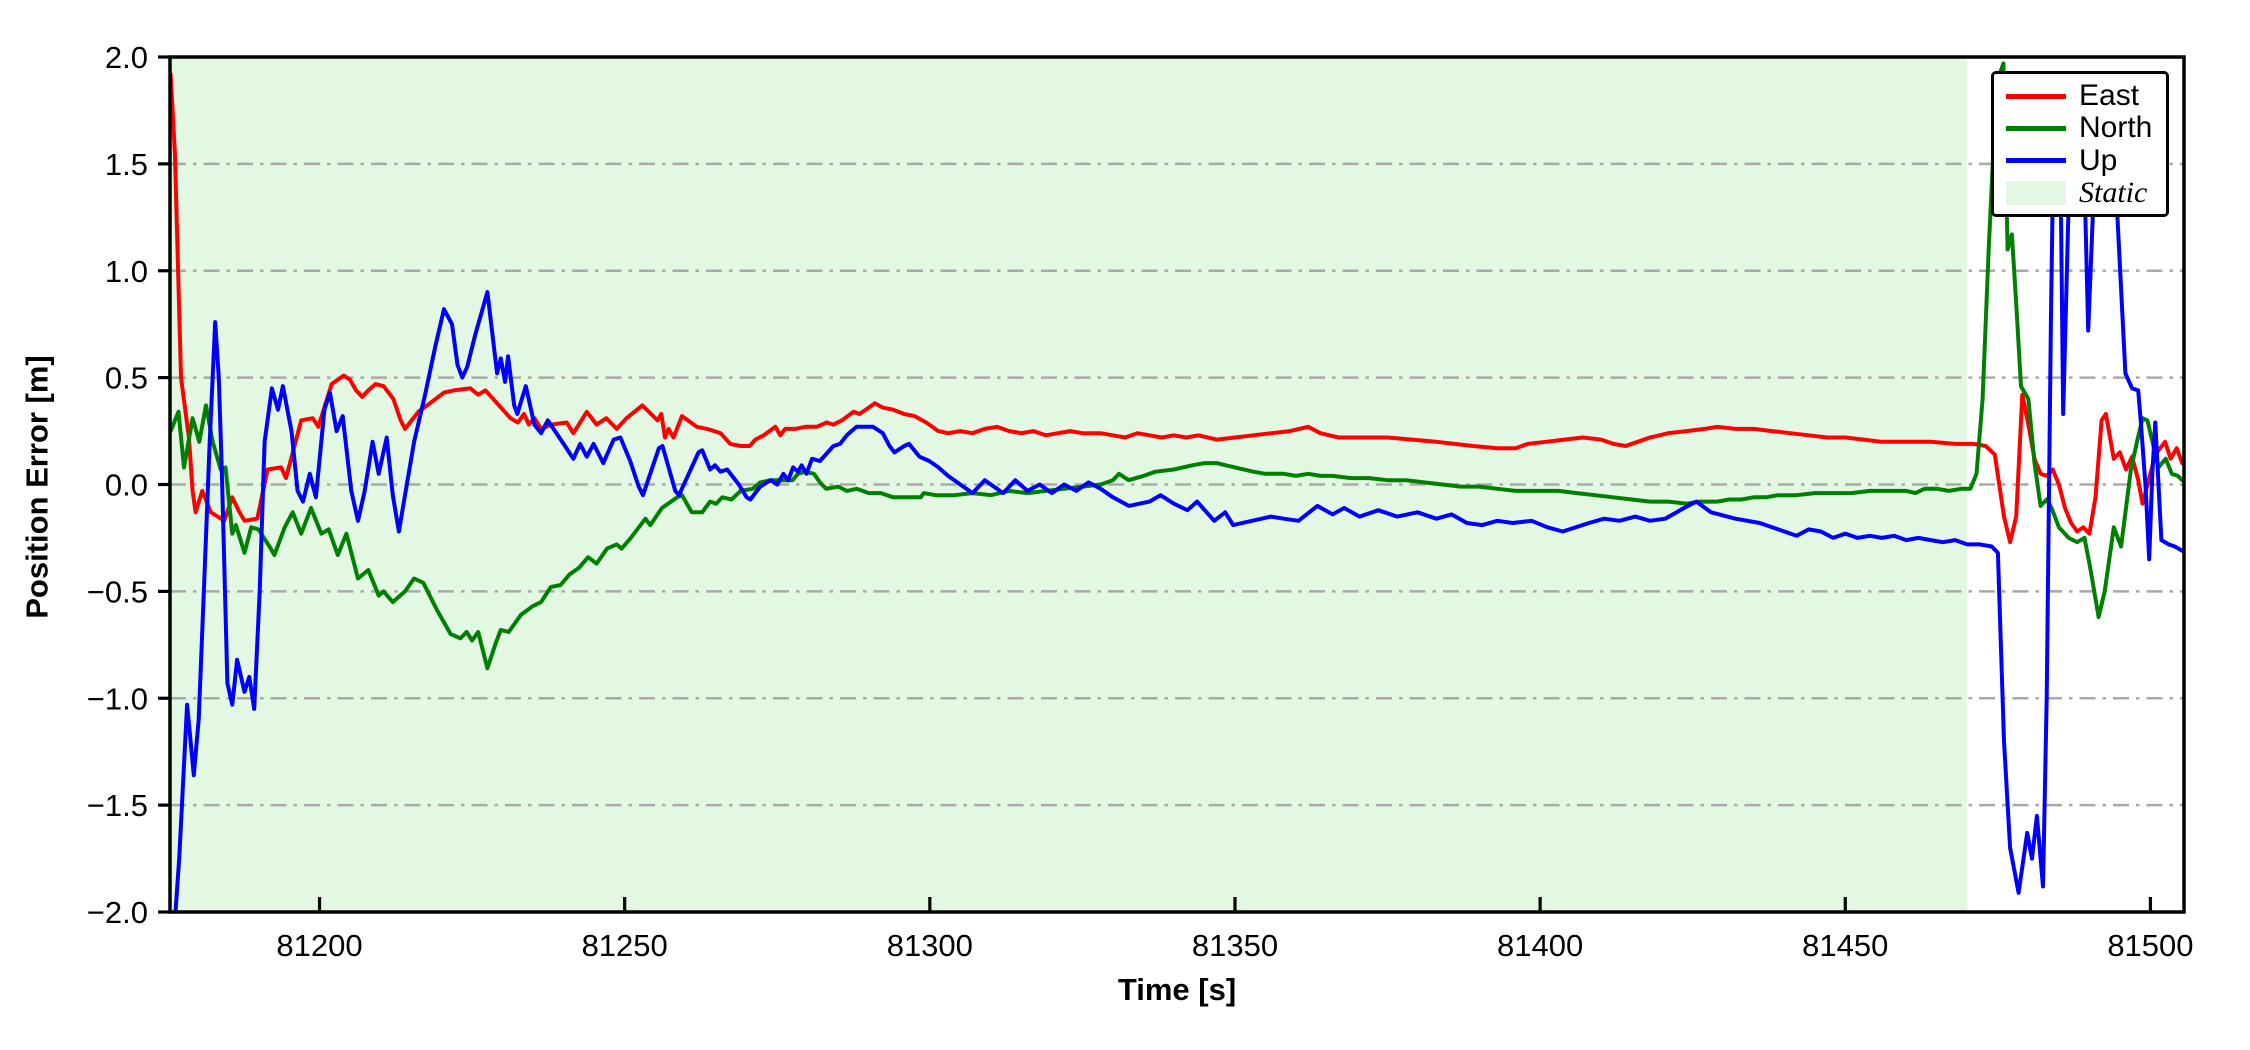 The width and height of the screenshot is (2250, 1050). I want to click on legend: East North Up Static, so click(2080, 144).